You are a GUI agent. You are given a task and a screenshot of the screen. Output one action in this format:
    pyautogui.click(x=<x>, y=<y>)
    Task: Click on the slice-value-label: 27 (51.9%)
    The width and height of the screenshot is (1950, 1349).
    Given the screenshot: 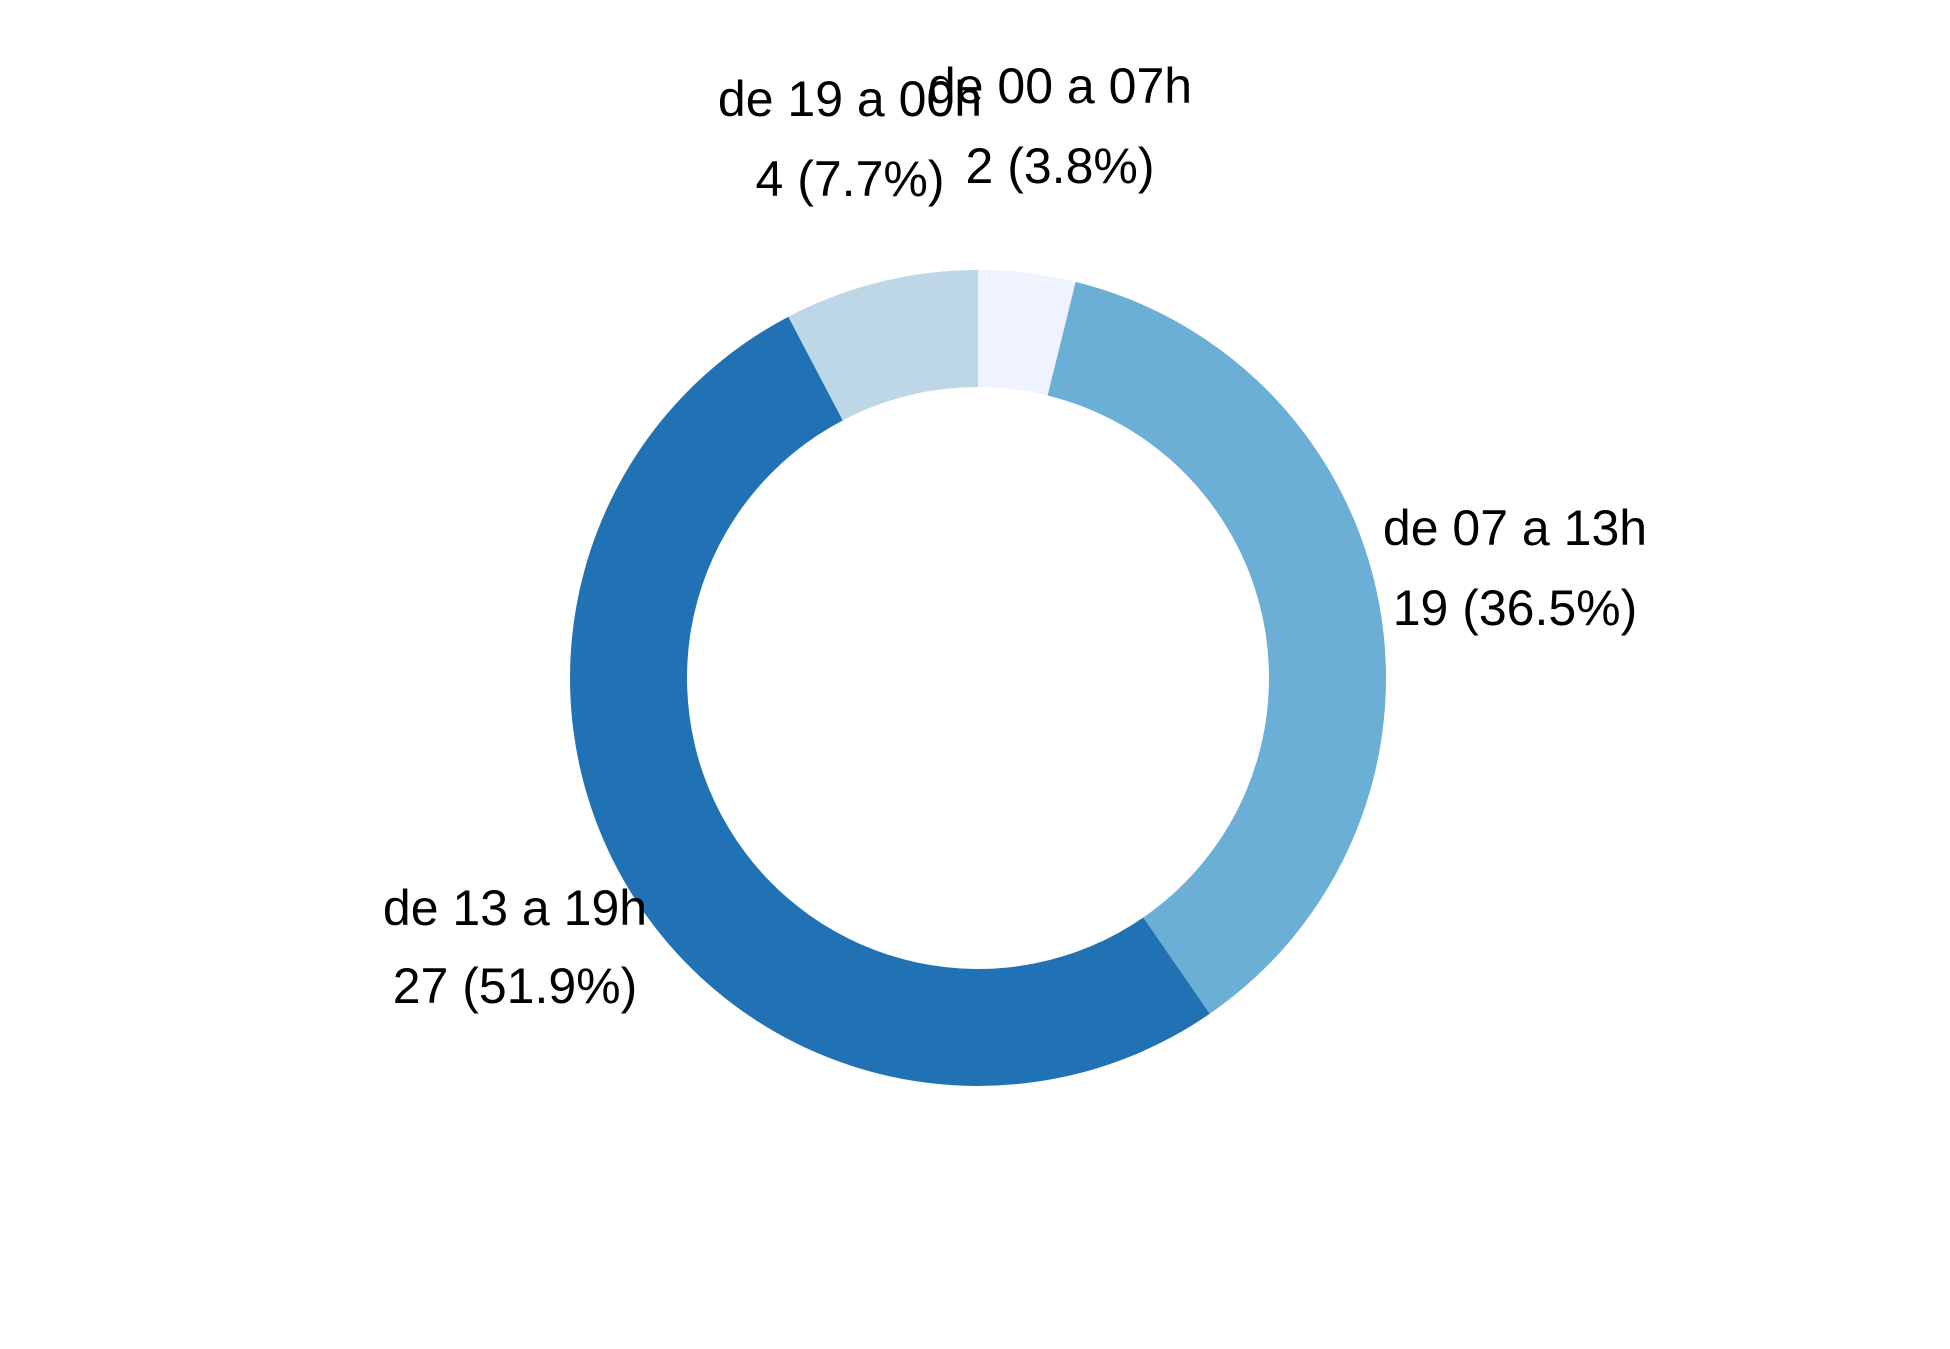 What is the action you would take?
    pyautogui.click(x=515, y=986)
    